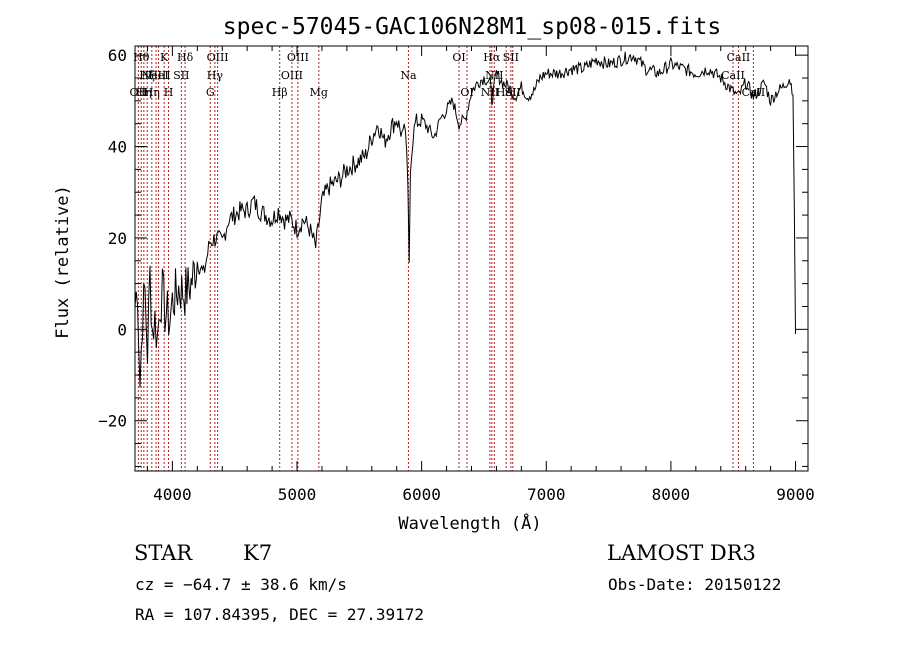 The height and width of the screenshot is (649, 900). What do you see at coordinates (492, 57) in the screenshot?
I see `emission-line-label: Hα` at bounding box center [492, 57].